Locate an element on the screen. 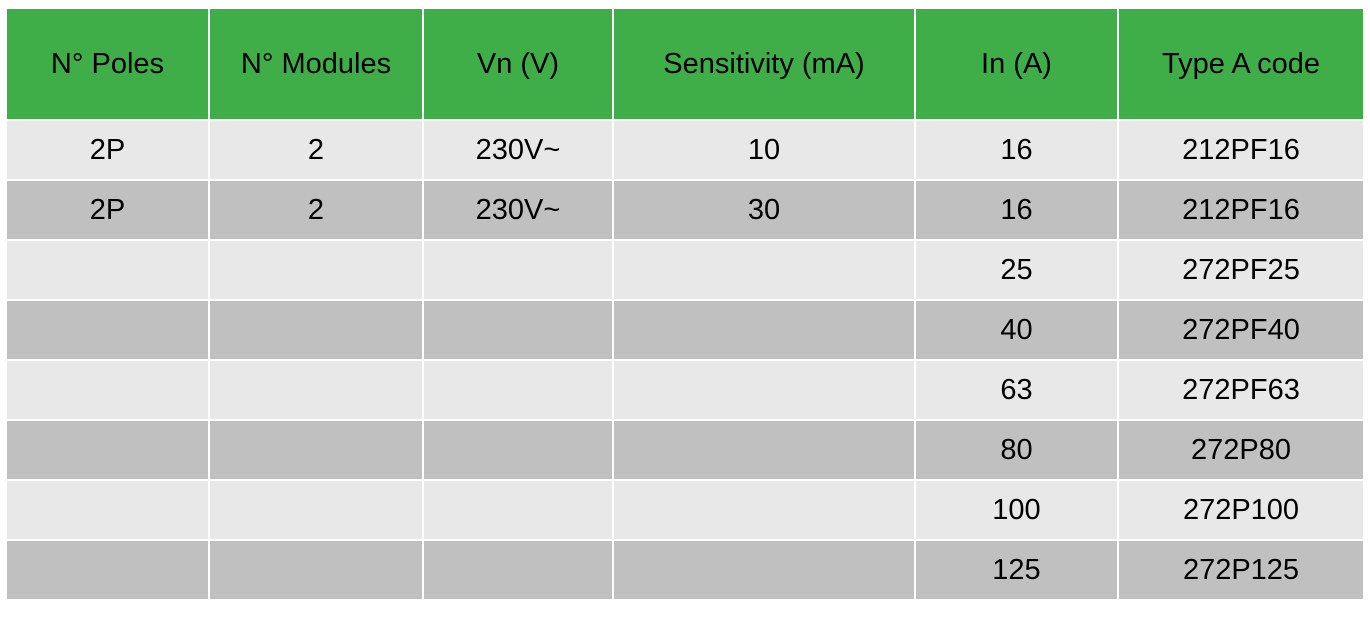 This screenshot has width=1370, height=626. cell-type-a-code: 272P100 is located at coordinates (1241, 510).